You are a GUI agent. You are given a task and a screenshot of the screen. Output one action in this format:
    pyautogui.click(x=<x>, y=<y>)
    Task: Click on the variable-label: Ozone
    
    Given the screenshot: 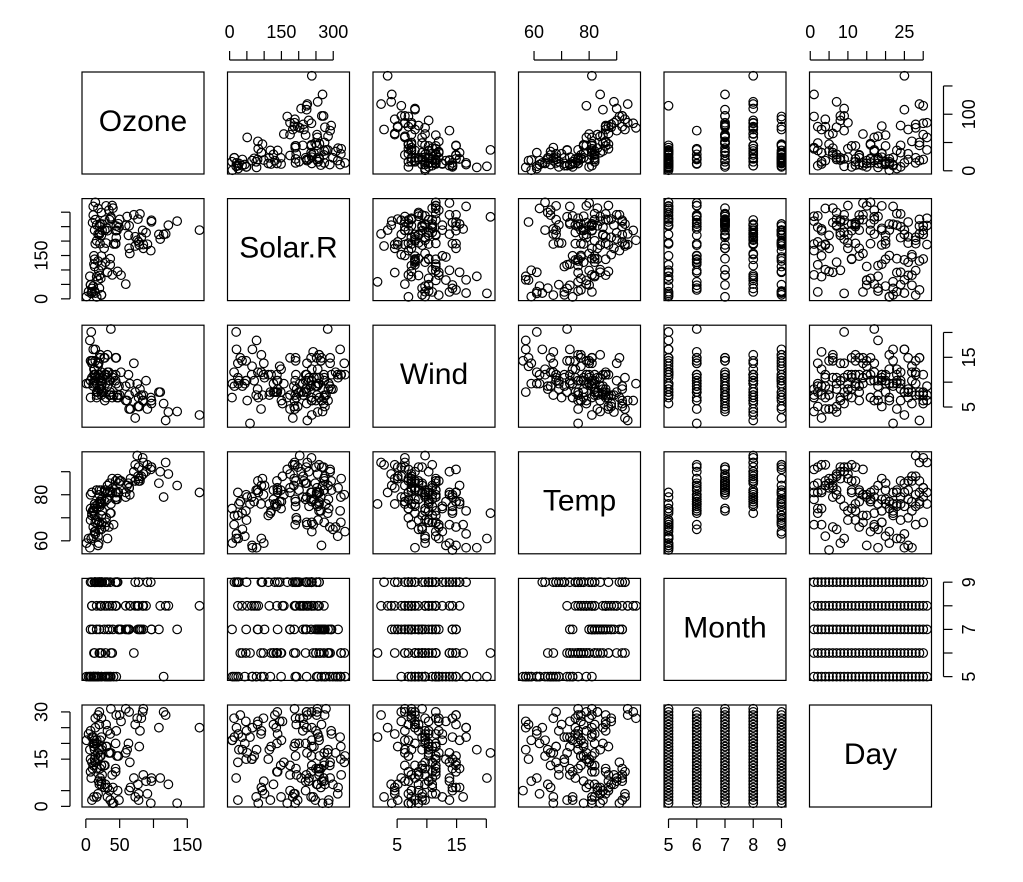 What is the action you would take?
    pyautogui.click(x=143, y=121)
    